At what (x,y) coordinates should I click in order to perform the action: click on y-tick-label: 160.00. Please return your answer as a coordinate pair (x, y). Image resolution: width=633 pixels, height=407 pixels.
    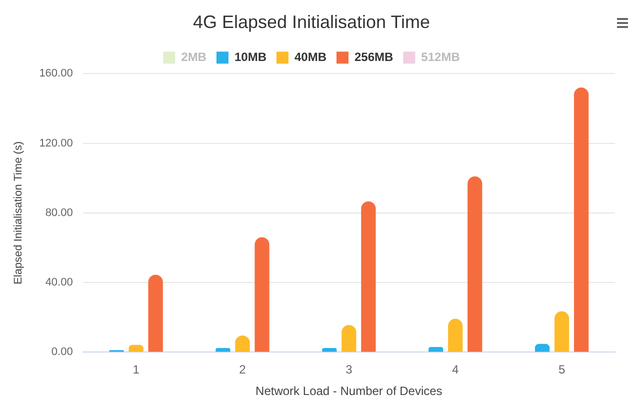
    Looking at the image, I should click on (56, 74).